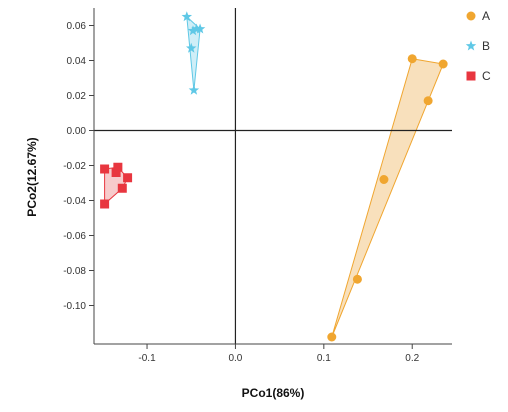 The image size is (508, 412). Describe the element at coordinates (74, 236) in the screenshot. I see `y-tick-label: -0.06` at that location.